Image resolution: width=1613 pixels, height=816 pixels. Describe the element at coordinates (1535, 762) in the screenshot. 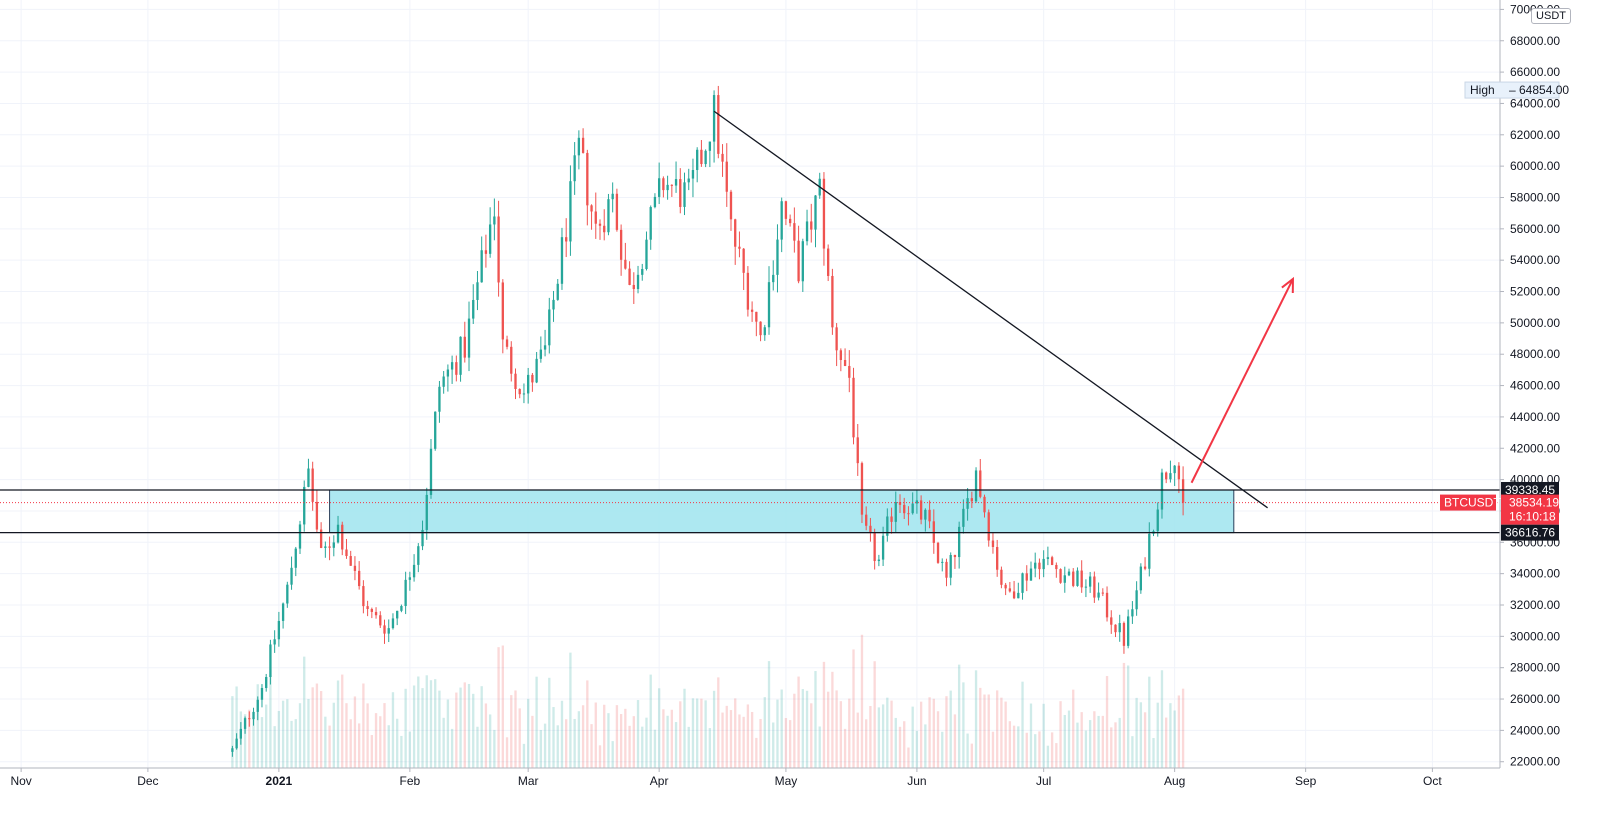

I see `price-tick-label: 22000.00` at that location.